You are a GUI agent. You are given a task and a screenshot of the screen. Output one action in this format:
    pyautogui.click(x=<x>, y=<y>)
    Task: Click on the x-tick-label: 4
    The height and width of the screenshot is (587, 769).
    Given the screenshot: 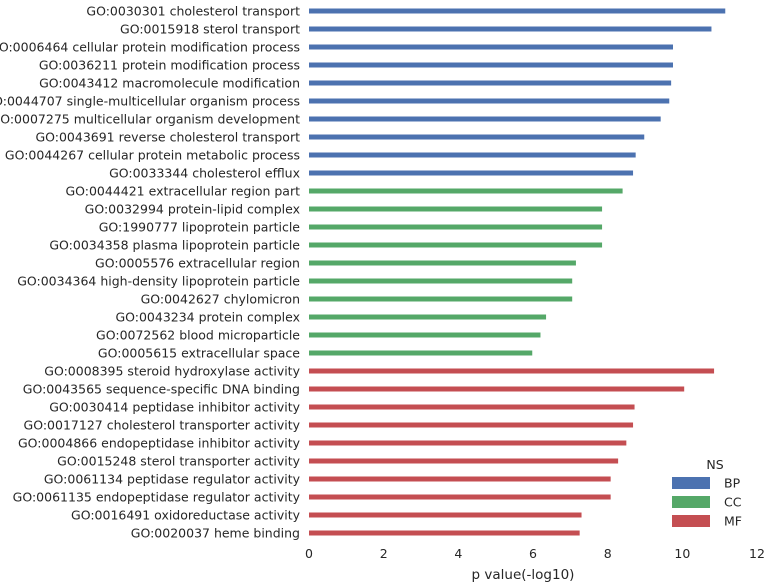 What is the action you would take?
    pyautogui.click(x=458, y=553)
    